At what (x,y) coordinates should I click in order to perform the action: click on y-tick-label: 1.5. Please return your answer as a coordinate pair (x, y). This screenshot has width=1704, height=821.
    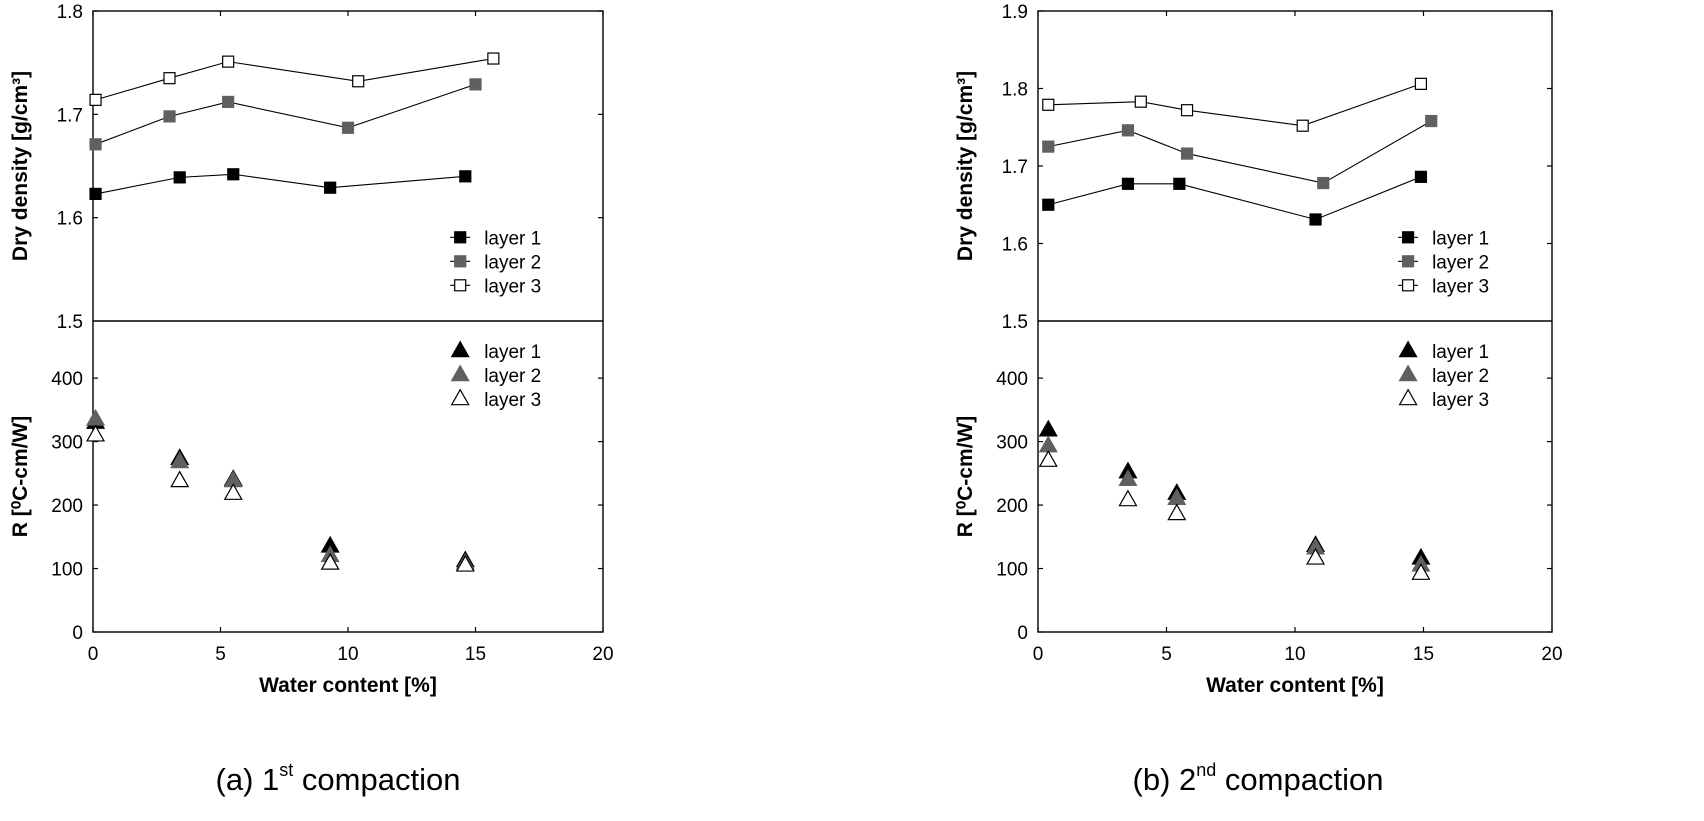
    Looking at the image, I should click on (70, 322).